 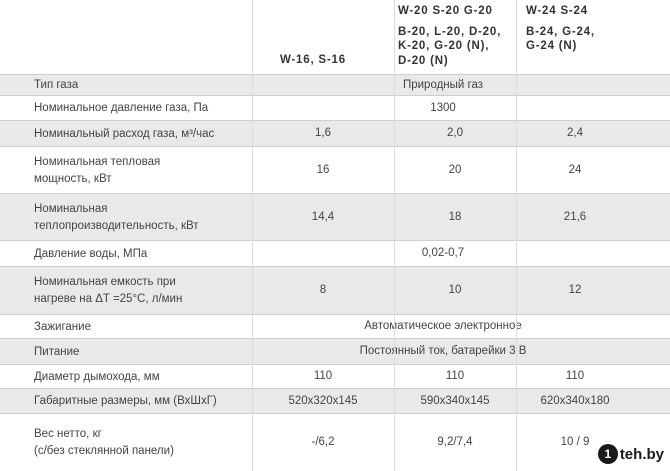 I want to click on row-label-line: Давление воды, МПа, so click(x=91, y=254).